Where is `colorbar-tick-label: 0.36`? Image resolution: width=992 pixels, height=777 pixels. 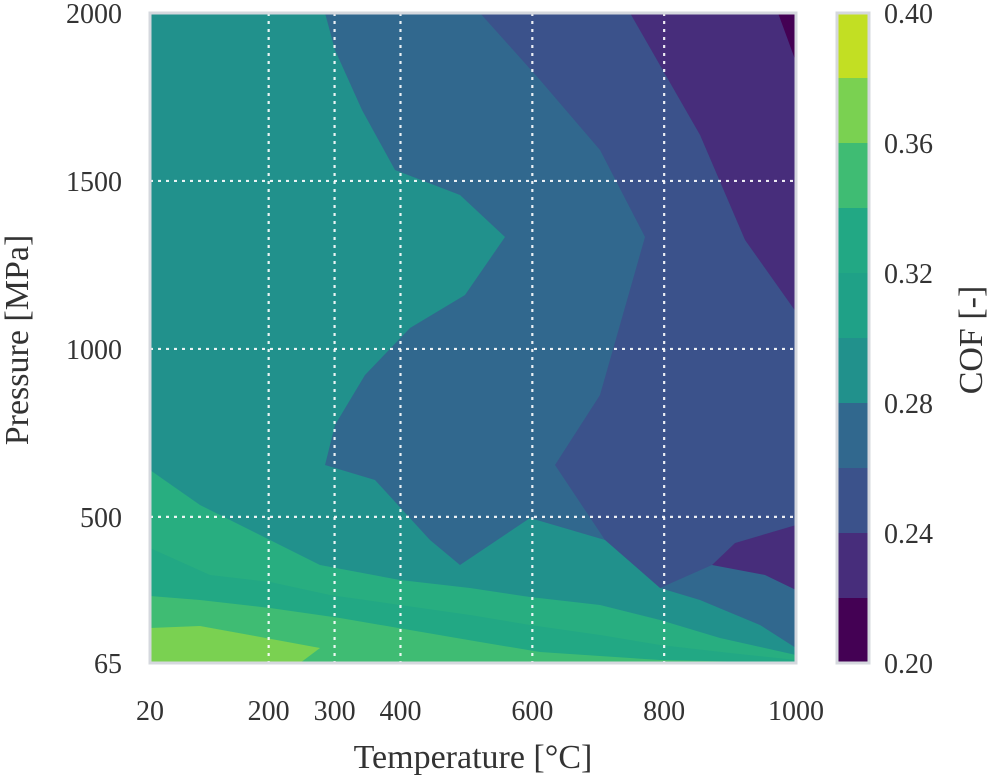 colorbar-tick-label: 0.36 is located at coordinates (908, 144).